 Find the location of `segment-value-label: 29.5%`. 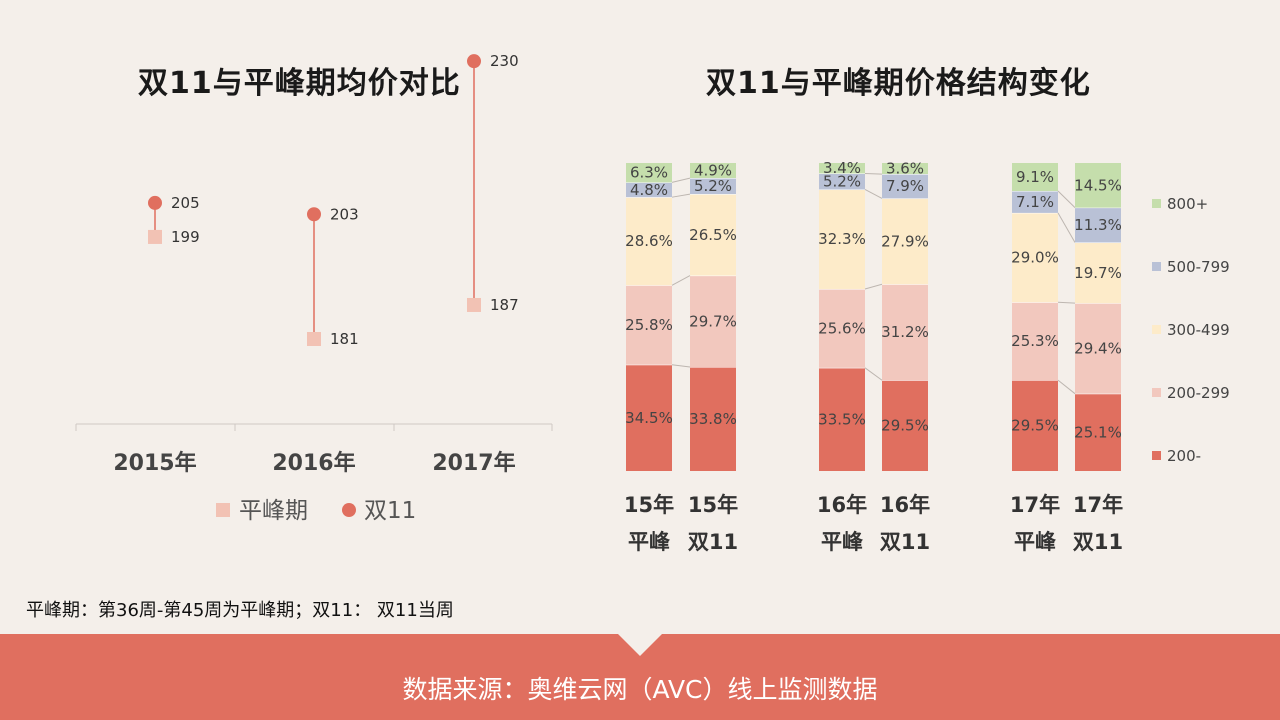

segment-value-label: 29.5% is located at coordinates (1035, 426).